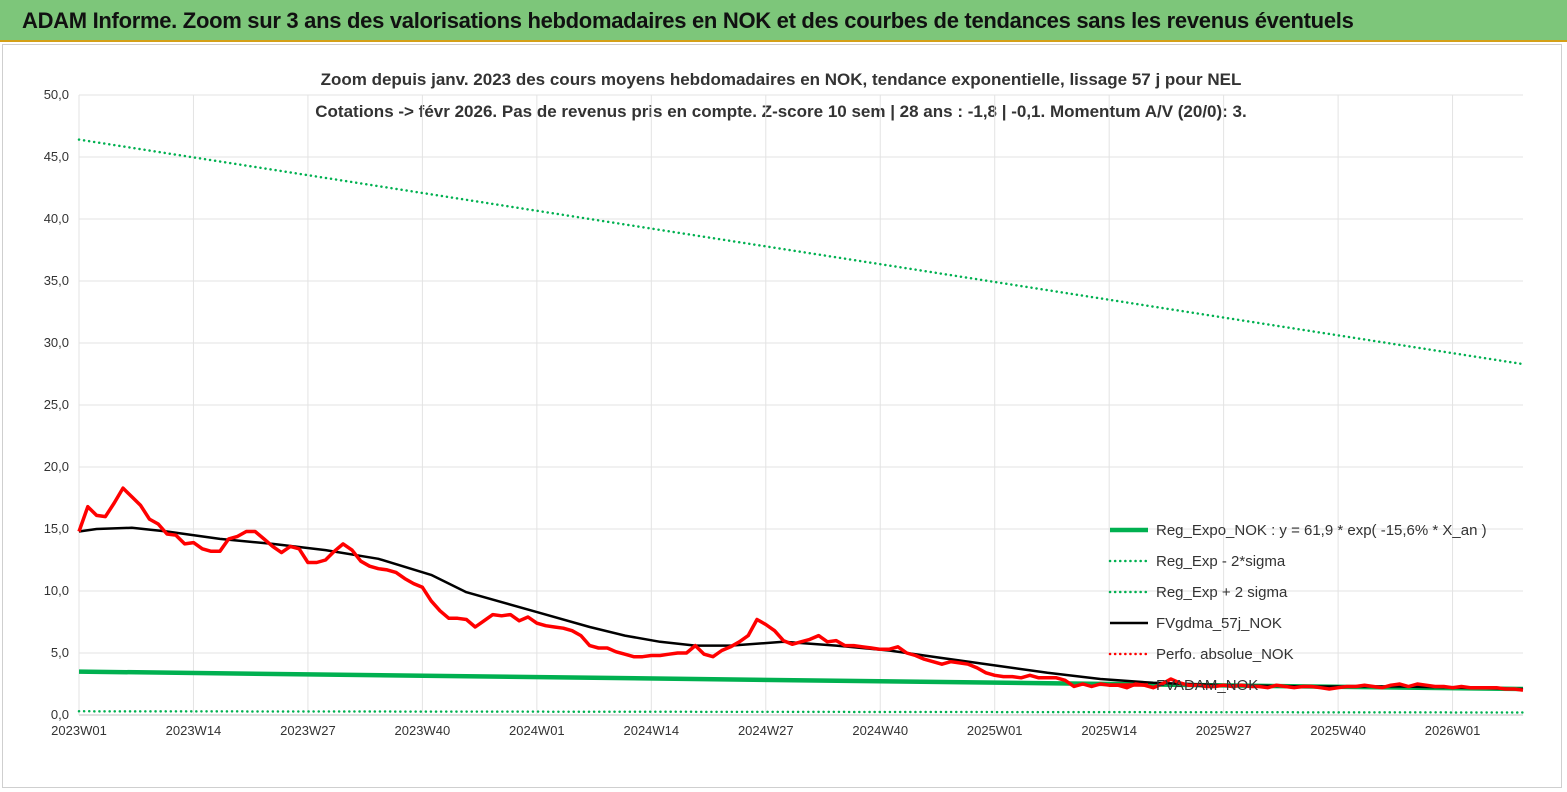  Describe the element at coordinates (56, 528) in the screenshot. I see `y-tick-label: 15,0` at that location.